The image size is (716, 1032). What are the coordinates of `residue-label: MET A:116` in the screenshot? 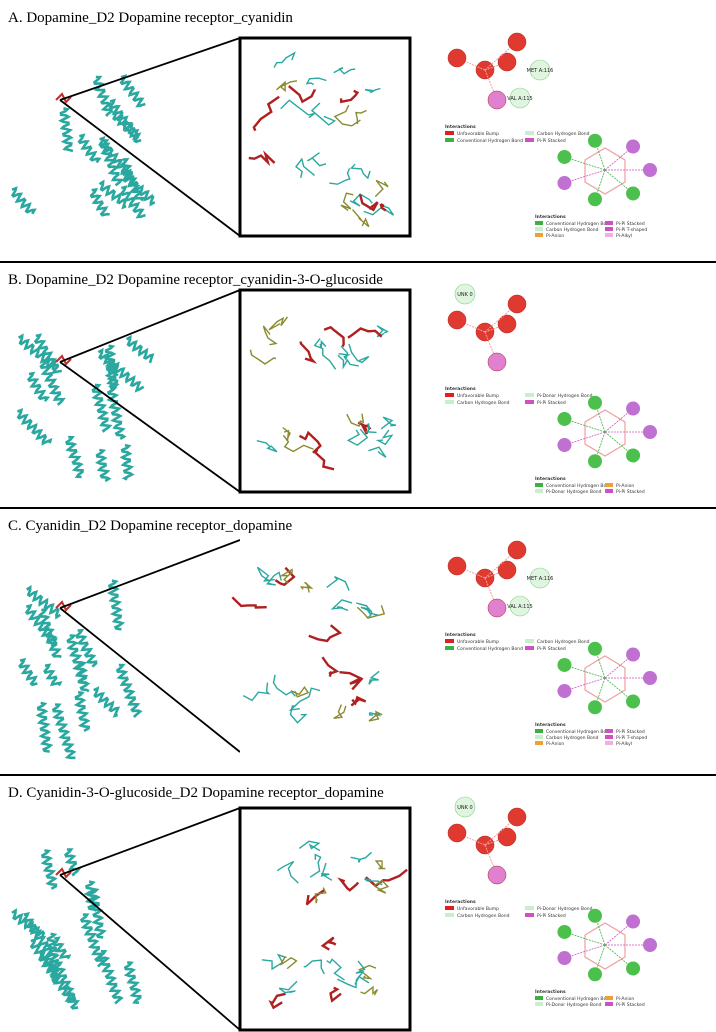 It's located at (540, 71).